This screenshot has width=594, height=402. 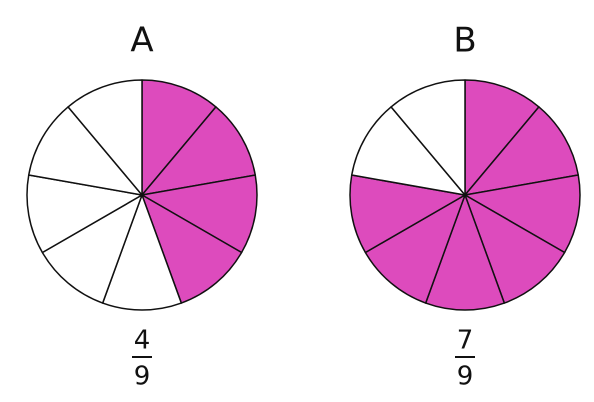 What do you see at coordinates (465, 341) in the screenshot?
I see `numerator: 7` at bounding box center [465, 341].